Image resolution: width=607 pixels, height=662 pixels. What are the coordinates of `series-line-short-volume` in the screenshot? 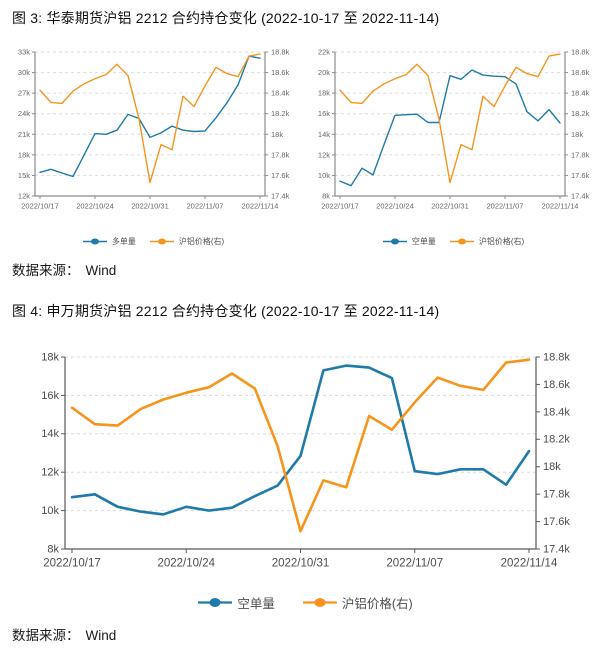 It's located at (450, 128).